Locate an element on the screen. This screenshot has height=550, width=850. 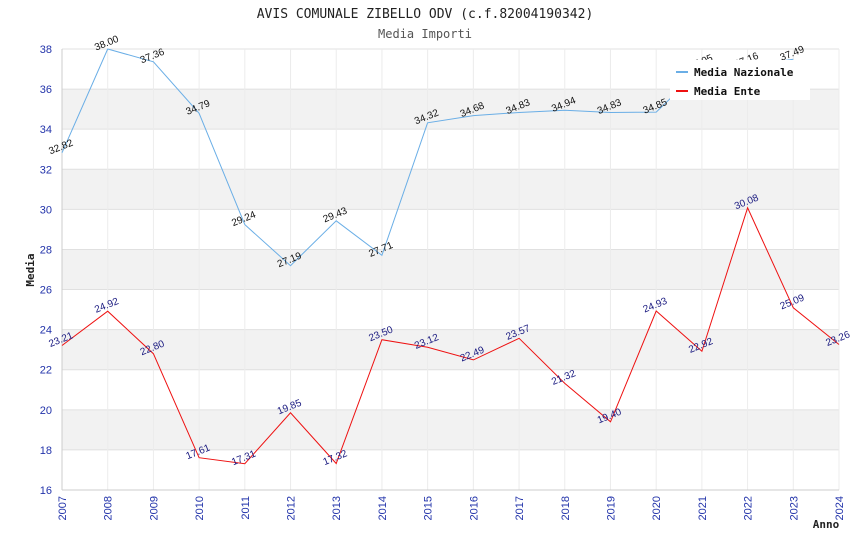
legend-box is located at coordinates (740, 80).